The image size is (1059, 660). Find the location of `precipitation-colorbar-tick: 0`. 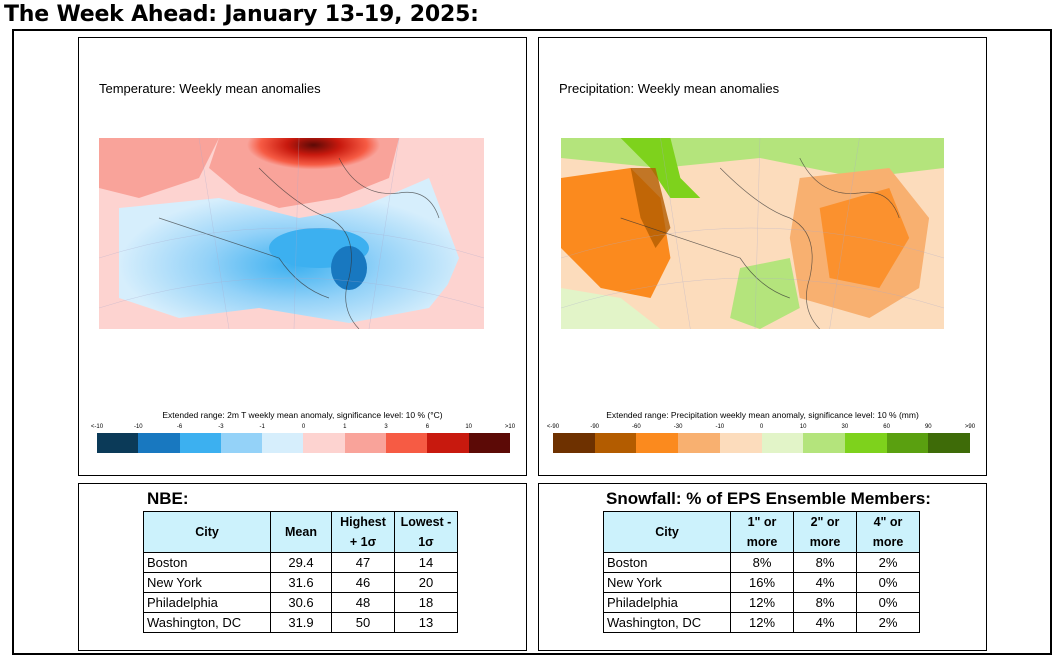

precipitation-colorbar-tick: 0 is located at coordinates (761, 427).